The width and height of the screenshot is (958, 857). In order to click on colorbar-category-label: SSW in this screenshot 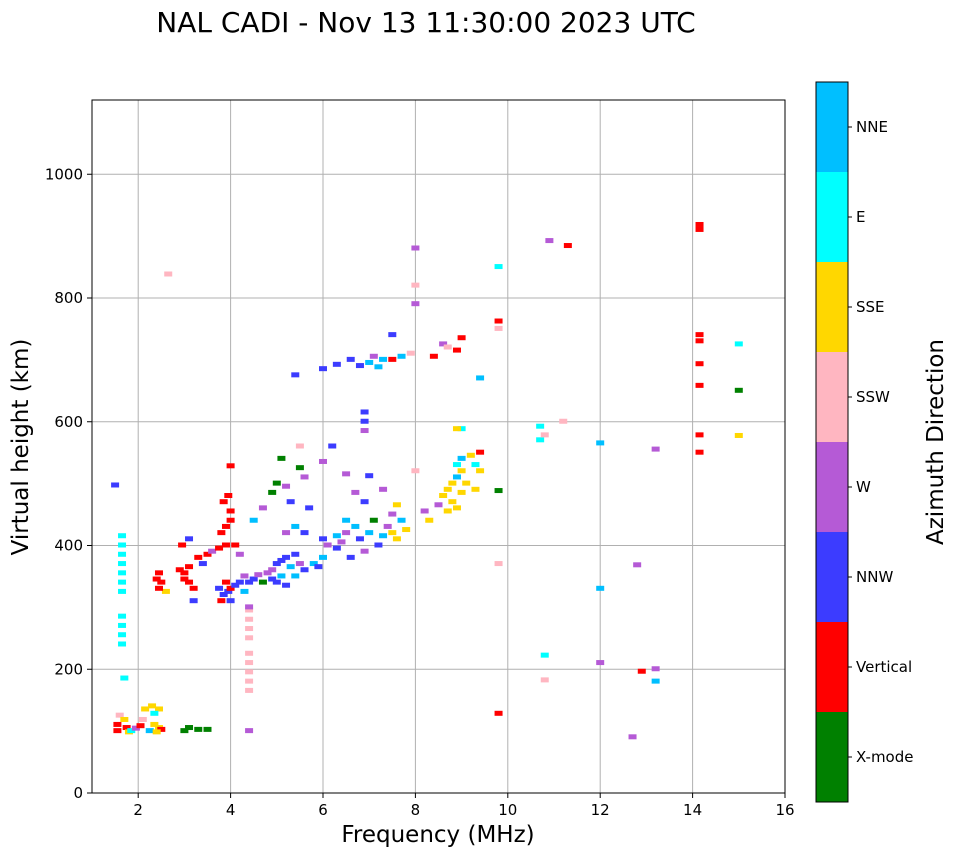, I will do `click(873, 397)`.